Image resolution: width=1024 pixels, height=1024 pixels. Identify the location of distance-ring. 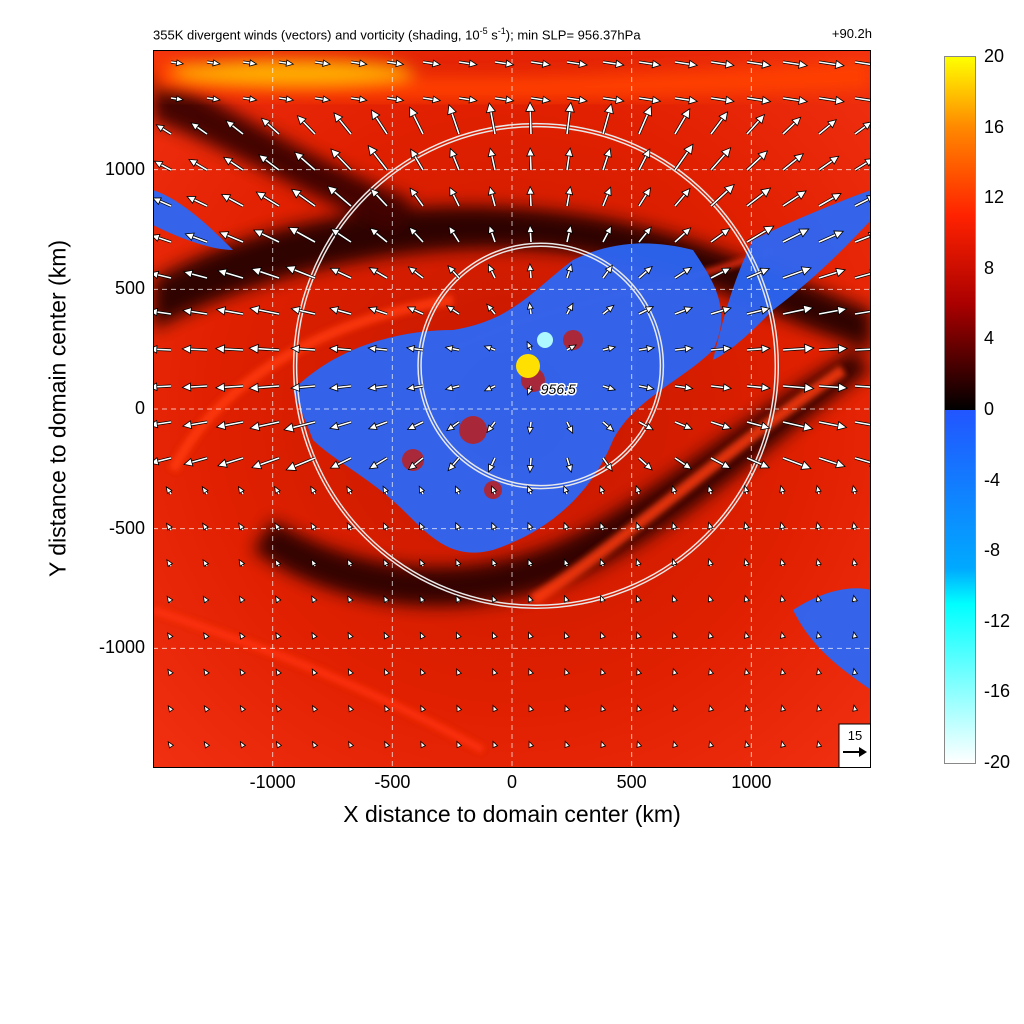
(541, 366).